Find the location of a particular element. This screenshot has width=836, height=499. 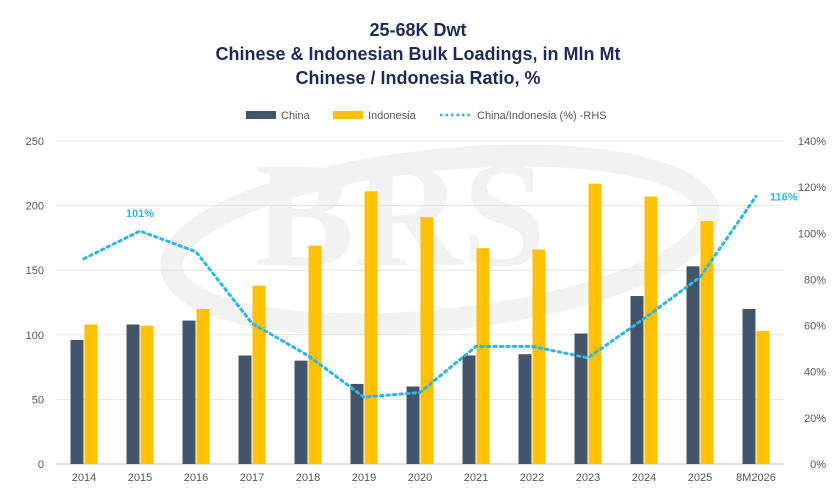

x-tick-label: 2014 is located at coordinates (84, 478).